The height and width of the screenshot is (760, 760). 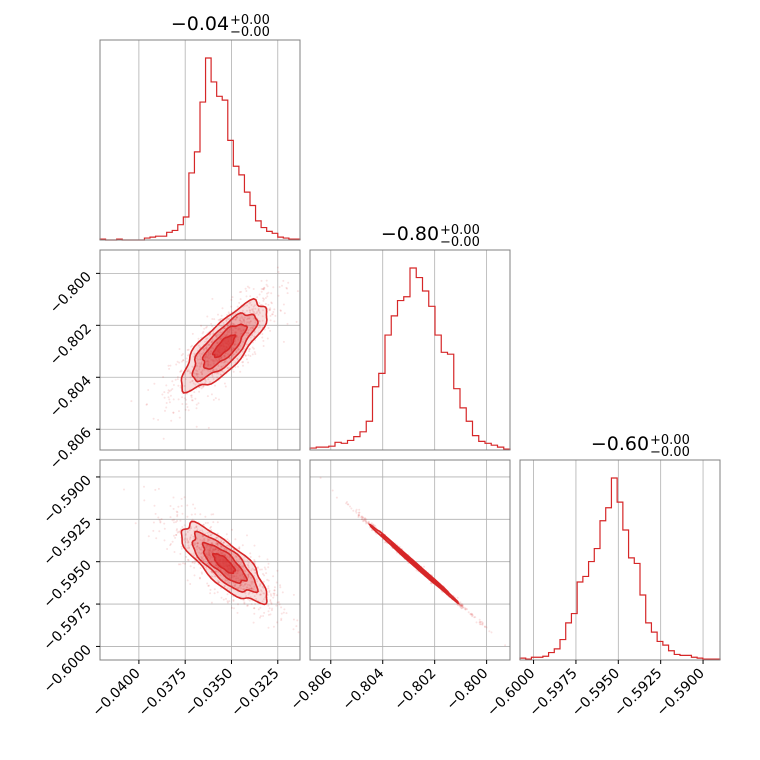 I want to click on title-param-1: −0.80, so click(x=410, y=234).